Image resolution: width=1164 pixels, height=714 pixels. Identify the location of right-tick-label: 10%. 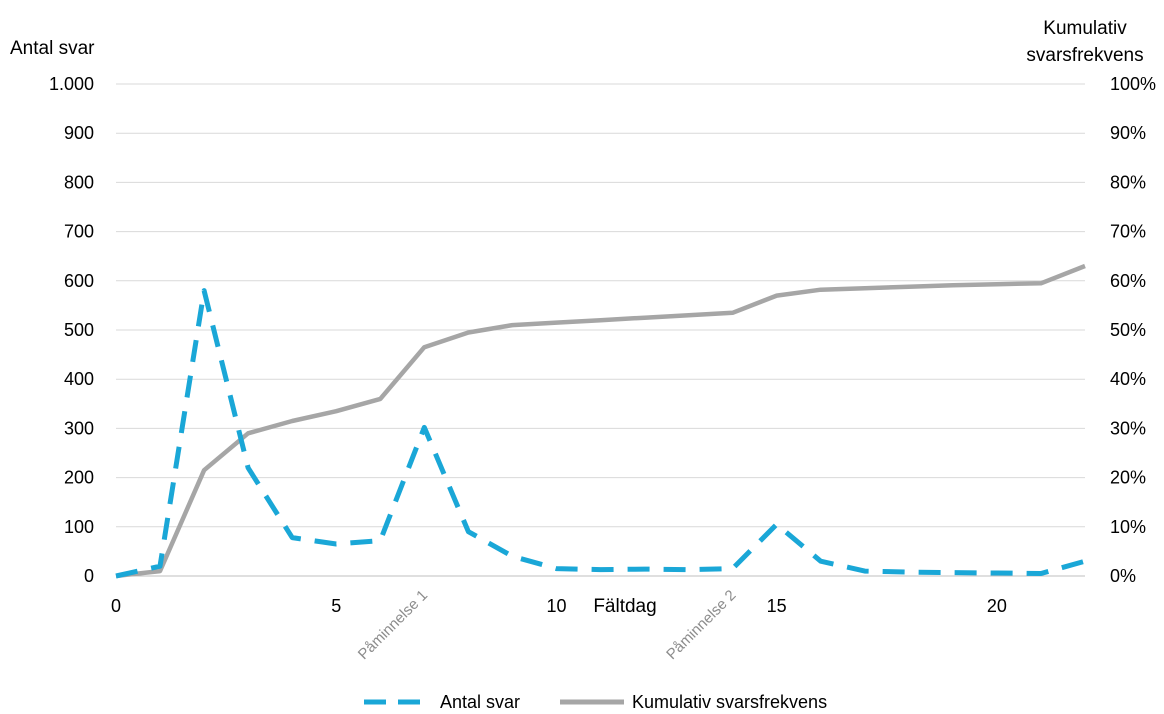
(1128, 527).